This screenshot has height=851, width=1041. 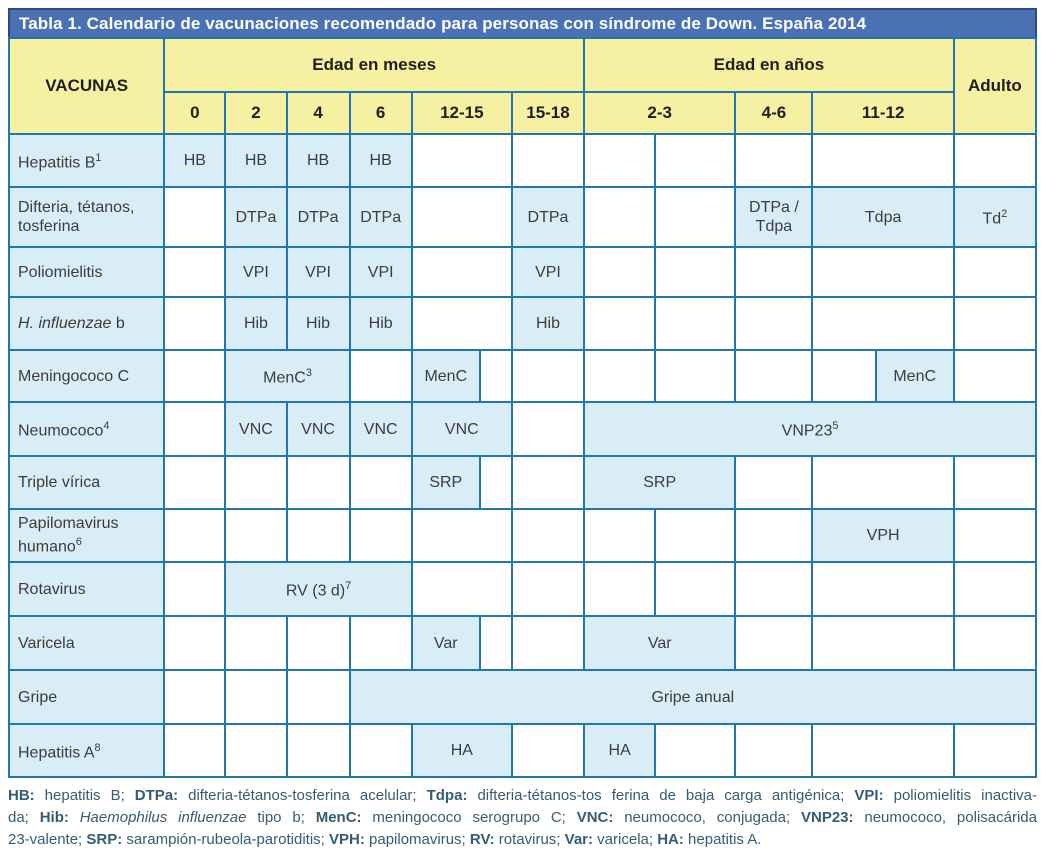 What do you see at coordinates (461, 113) in the screenshot?
I see `age-column-header: 12-15` at bounding box center [461, 113].